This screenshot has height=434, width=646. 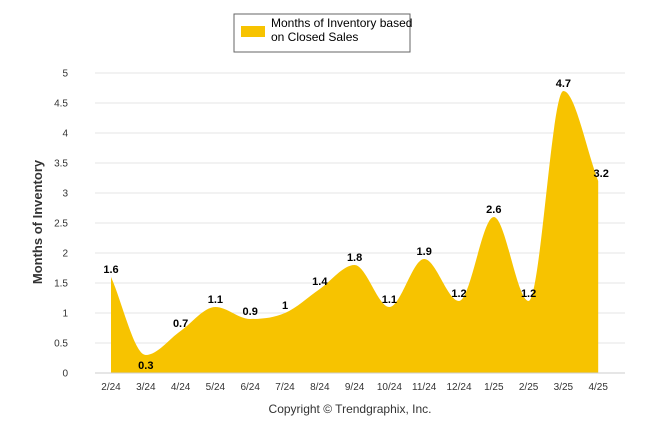 I want to click on y-axis-title: Months of Inventory, so click(x=37, y=221).